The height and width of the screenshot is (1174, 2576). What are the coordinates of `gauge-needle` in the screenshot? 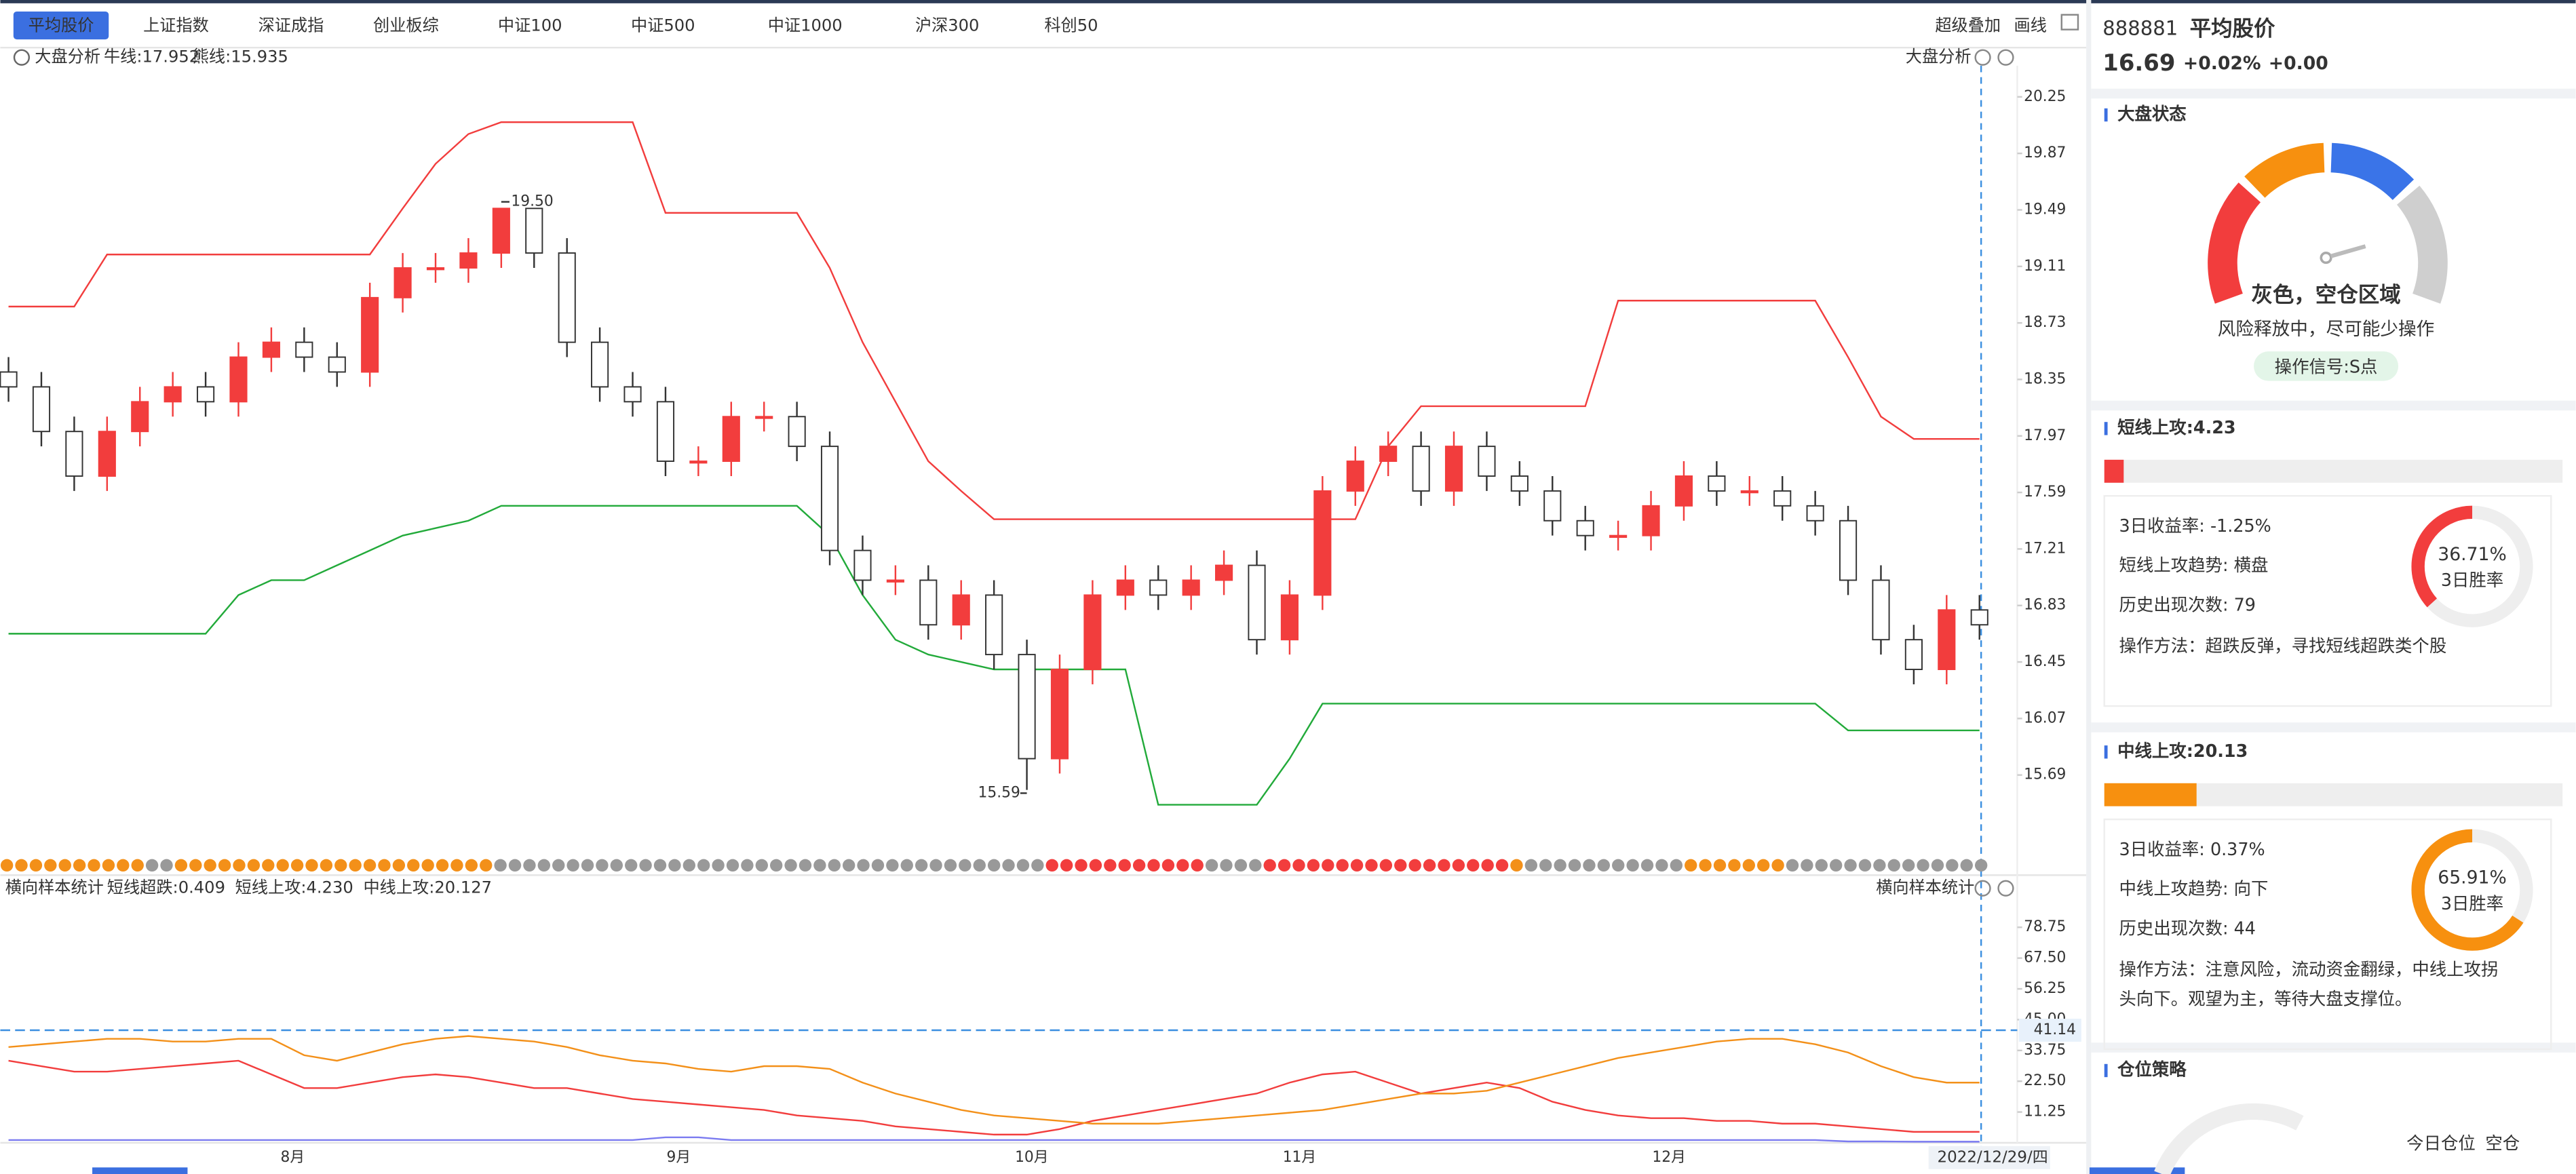 It's located at (2348, 251).